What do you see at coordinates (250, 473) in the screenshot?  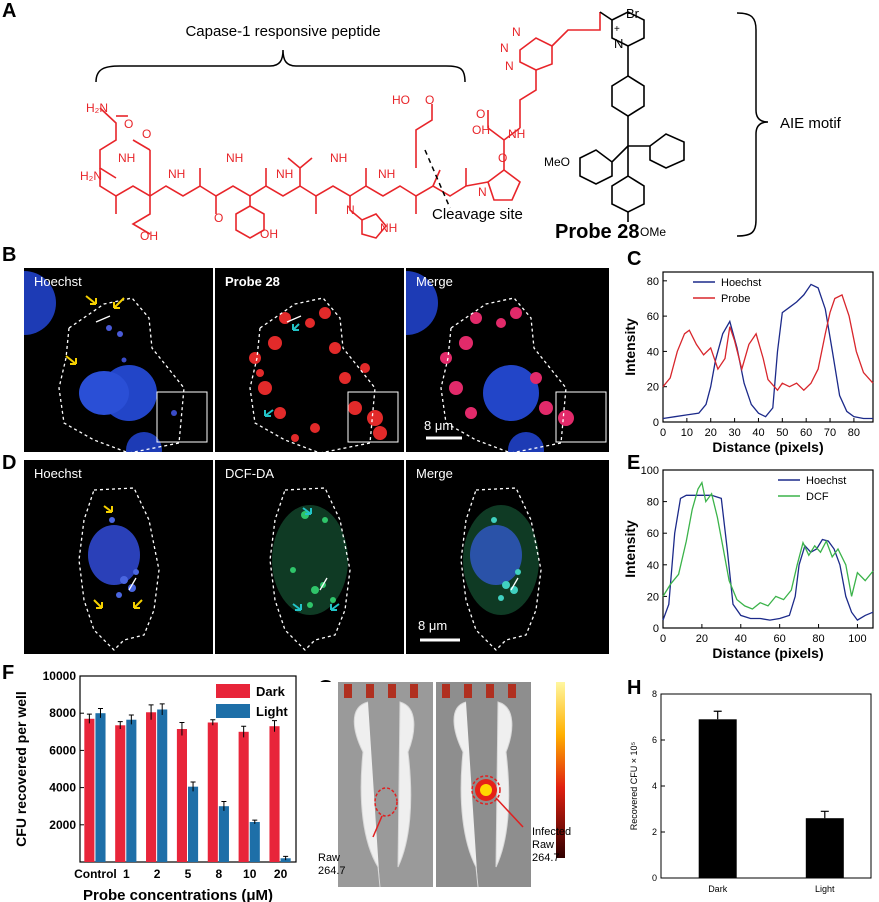 I see `panel-d-title-dcf: DCF-DA` at bounding box center [250, 473].